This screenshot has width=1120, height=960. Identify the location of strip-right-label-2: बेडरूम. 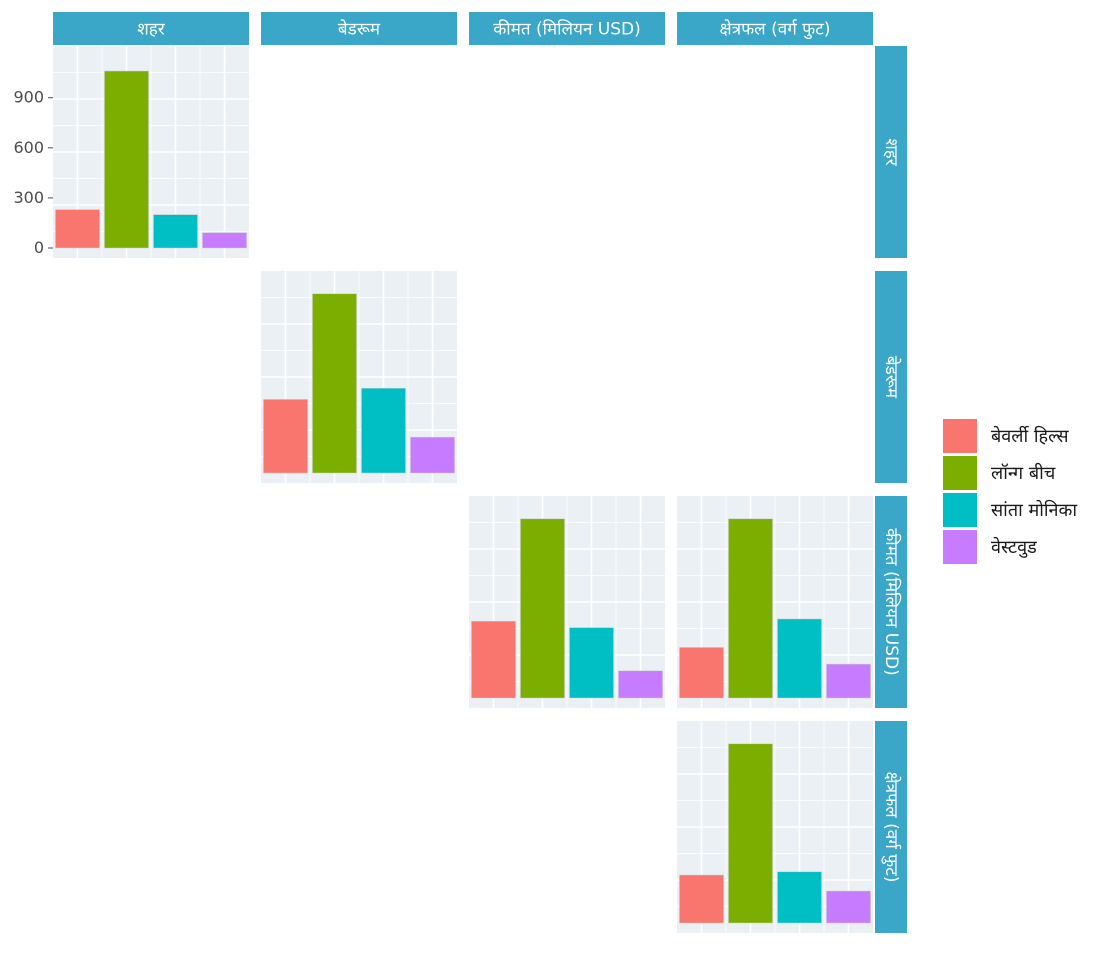
(891, 377).